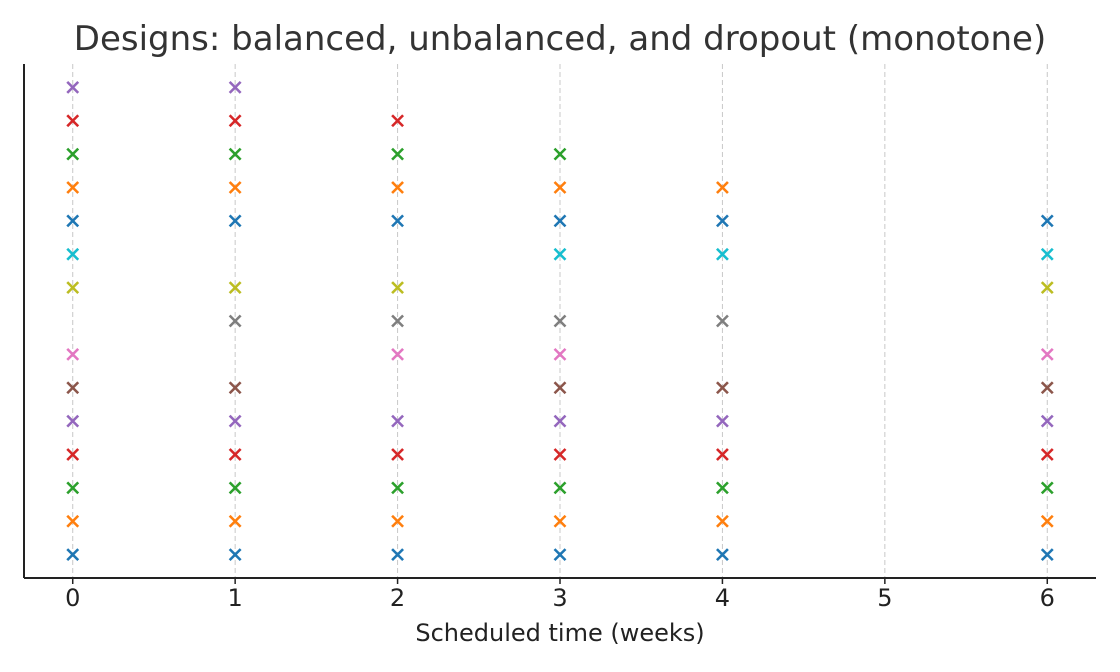  I want to click on x-tick-label-6: 6, so click(1047, 598).